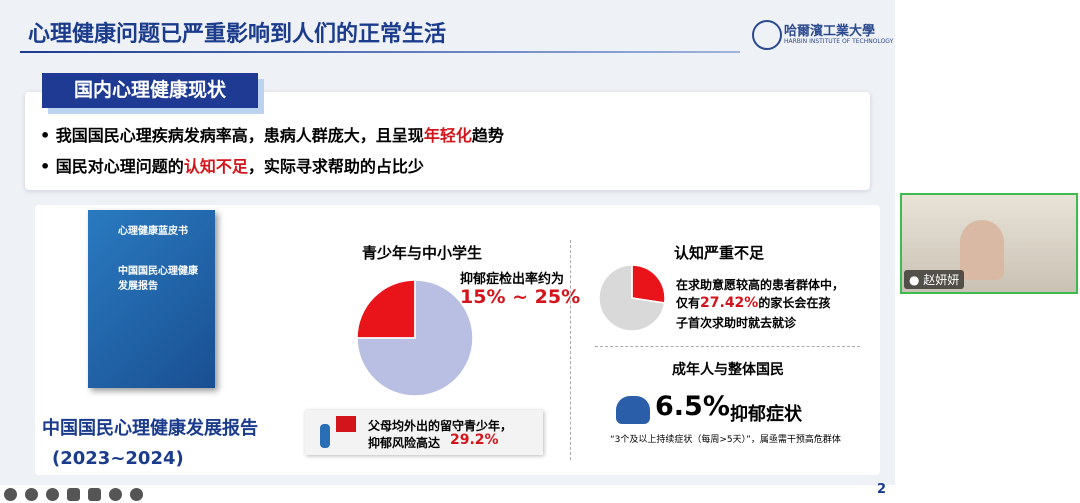  Describe the element at coordinates (570, 350) in the screenshot. I see `divider` at that location.